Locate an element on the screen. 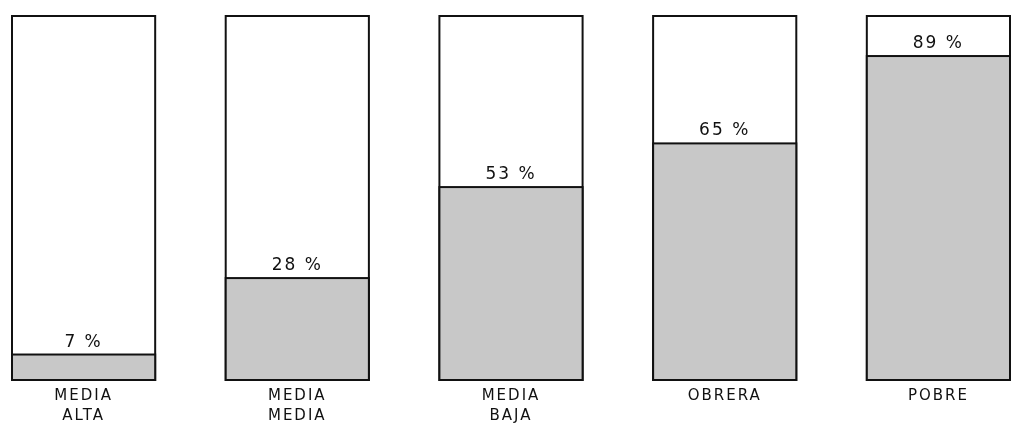  data-label: 53 % is located at coordinates (511, 173).